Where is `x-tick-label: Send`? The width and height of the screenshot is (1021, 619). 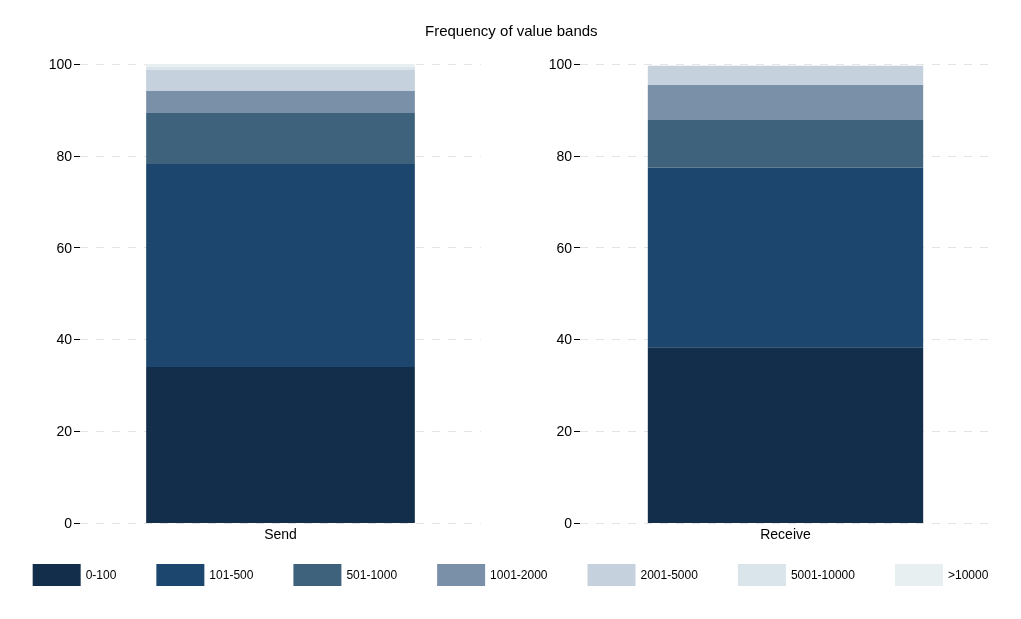
x-tick-label: Send is located at coordinates (280, 534).